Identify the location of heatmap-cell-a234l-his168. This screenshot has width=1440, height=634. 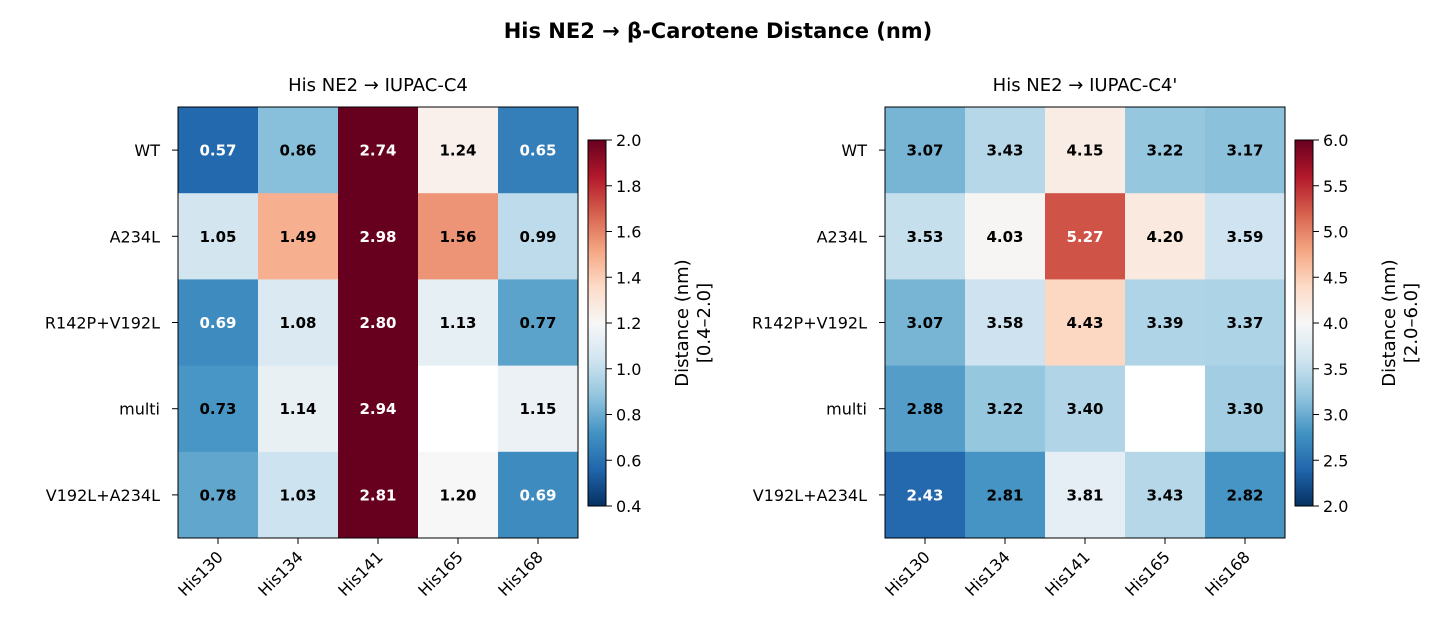
(1245, 236).